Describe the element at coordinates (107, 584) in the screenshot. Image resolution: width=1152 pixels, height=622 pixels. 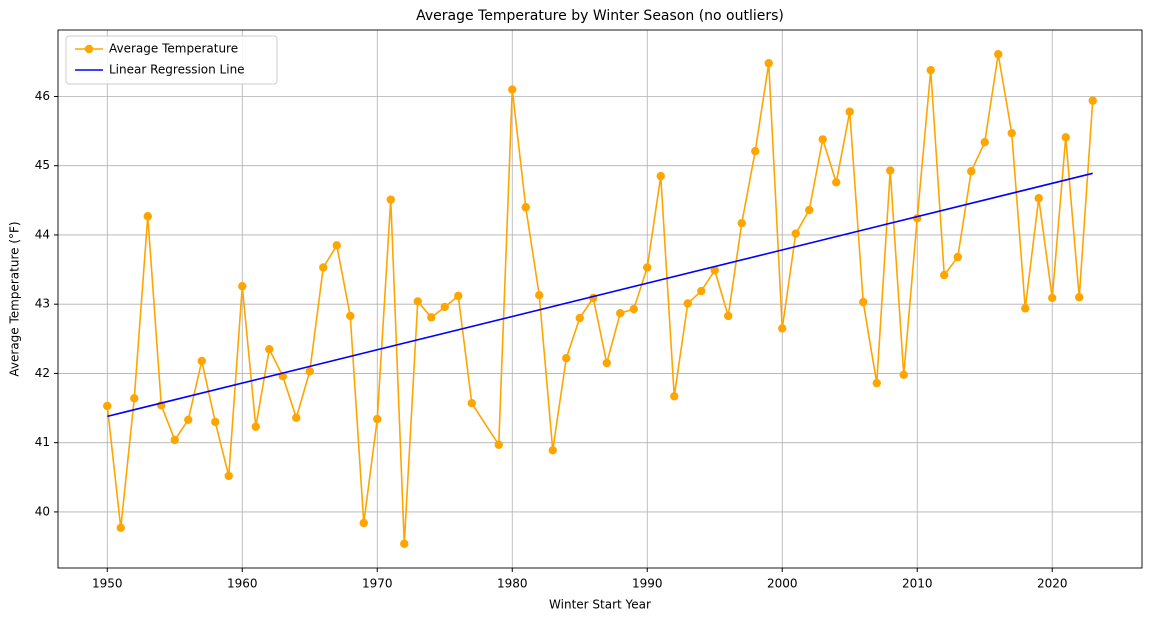
I see `x-tick-label: 1950` at that location.